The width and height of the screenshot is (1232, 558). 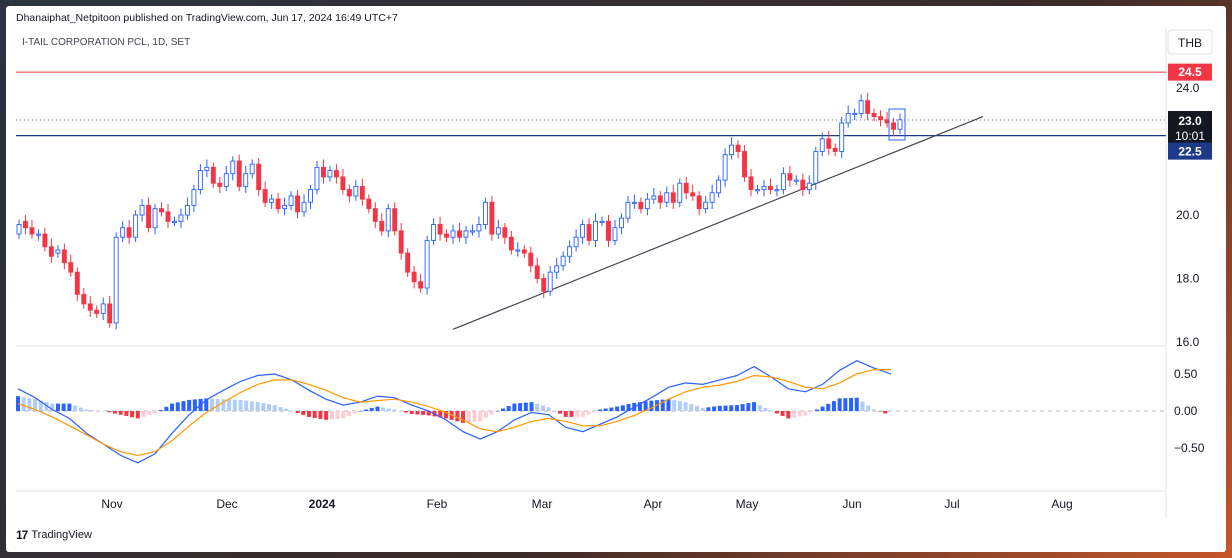 What do you see at coordinates (1188, 279) in the screenshot?
I see `price-tick-label: 18.0` at bounding box center [1188, 279].